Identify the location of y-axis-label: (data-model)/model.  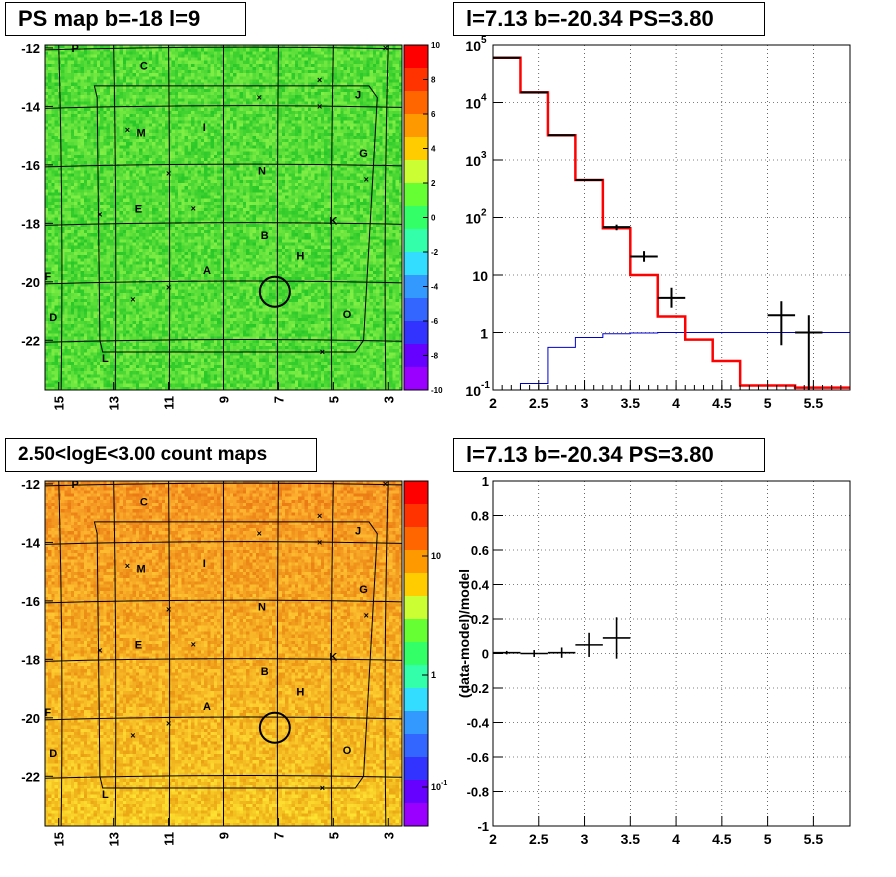
(464, 633).